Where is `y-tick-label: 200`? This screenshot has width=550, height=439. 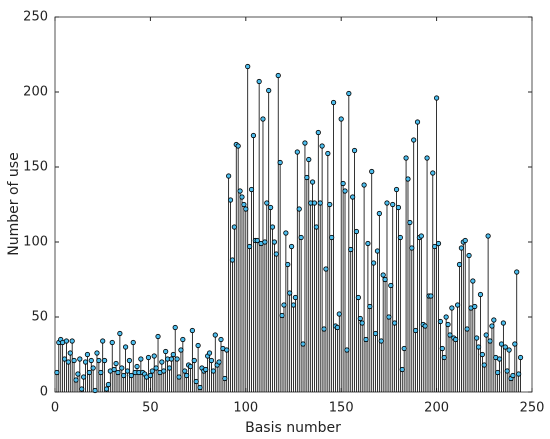
y-tick-label: 200 is located at coordinates (35, 92).